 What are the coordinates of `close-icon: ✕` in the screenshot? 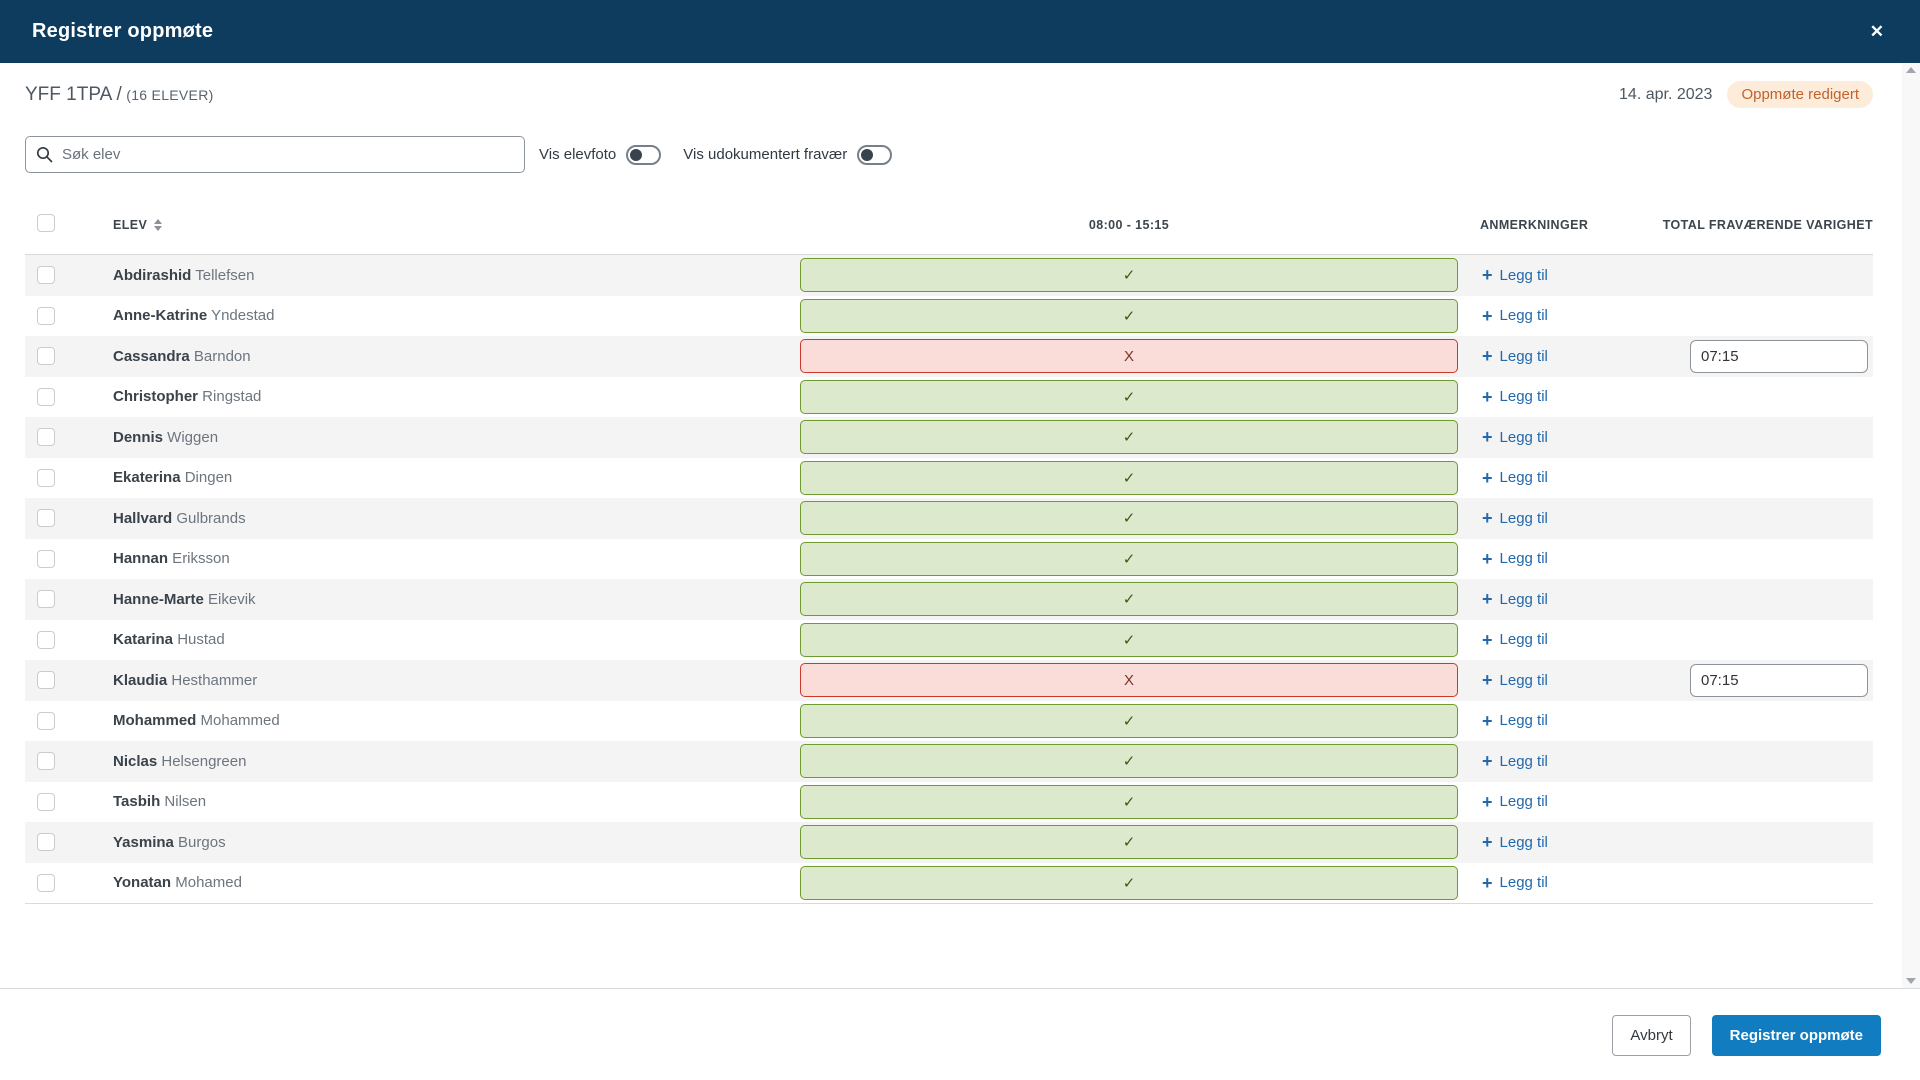 It's located at (1877, 31).